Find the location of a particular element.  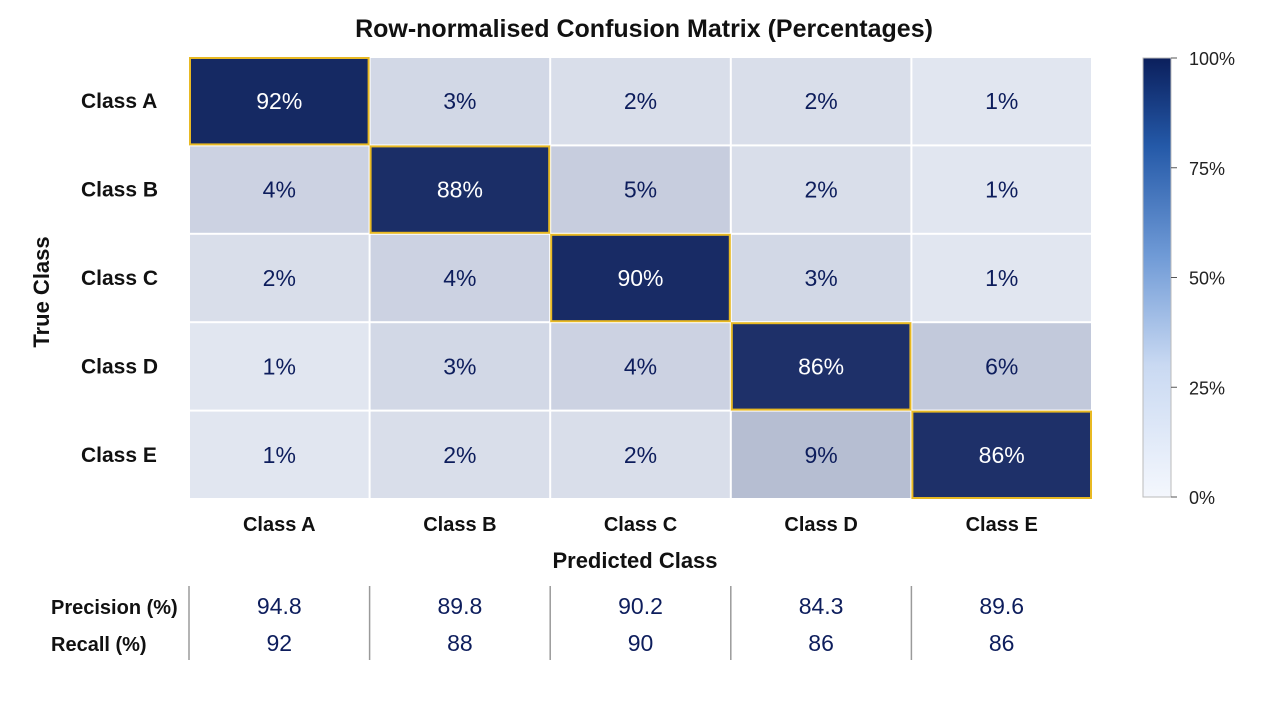

precision-value: 94.8 is located at coordinates (279, 606).